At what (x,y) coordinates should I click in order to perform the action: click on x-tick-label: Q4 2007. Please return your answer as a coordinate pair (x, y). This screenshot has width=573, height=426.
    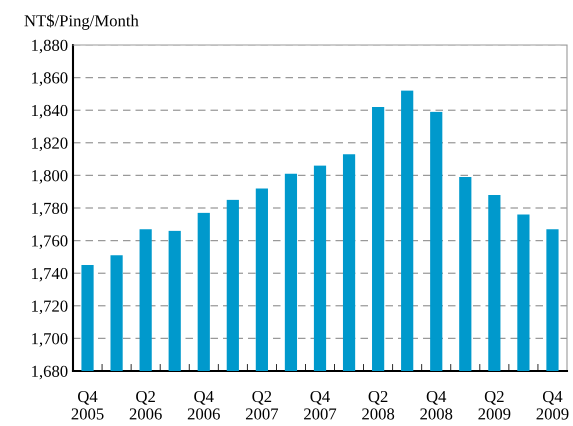
    Looking at the image, I should click on (320, 405).